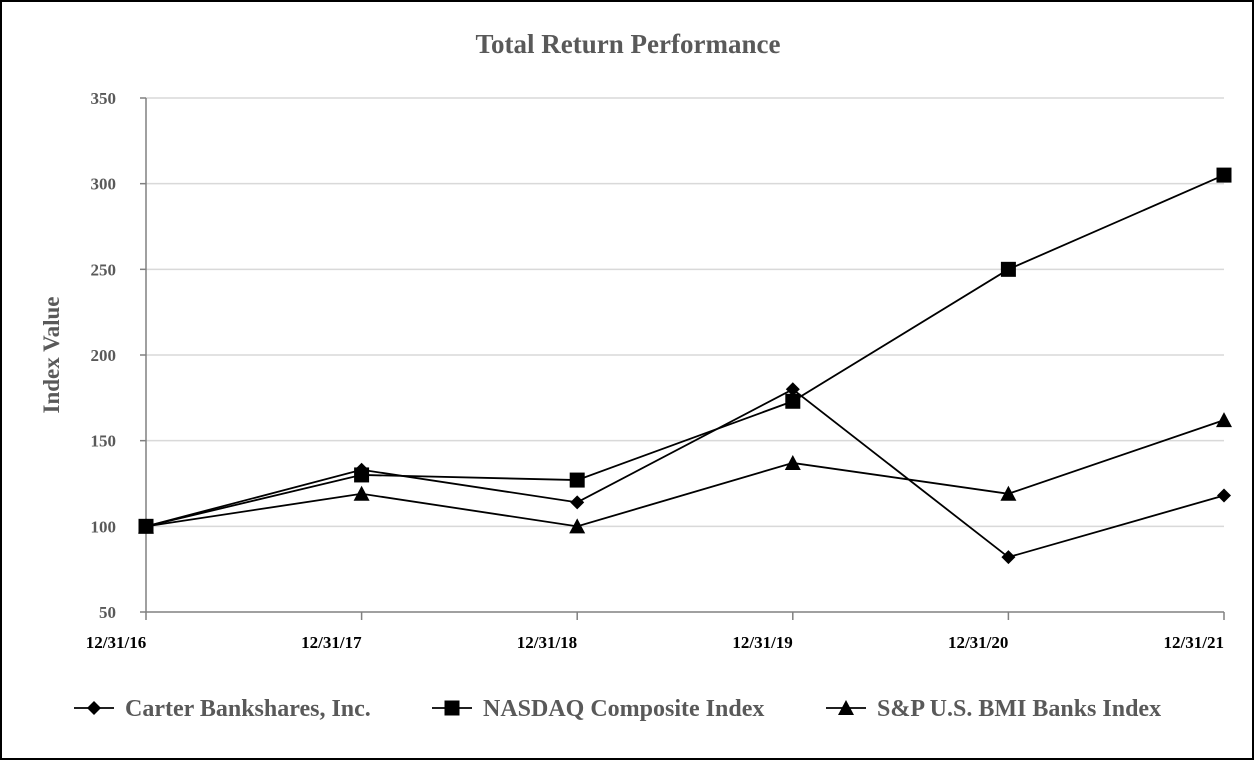 This screenshot has height=760, width=1254. I want to click on y-tick-label: 350, so click(104, 98).